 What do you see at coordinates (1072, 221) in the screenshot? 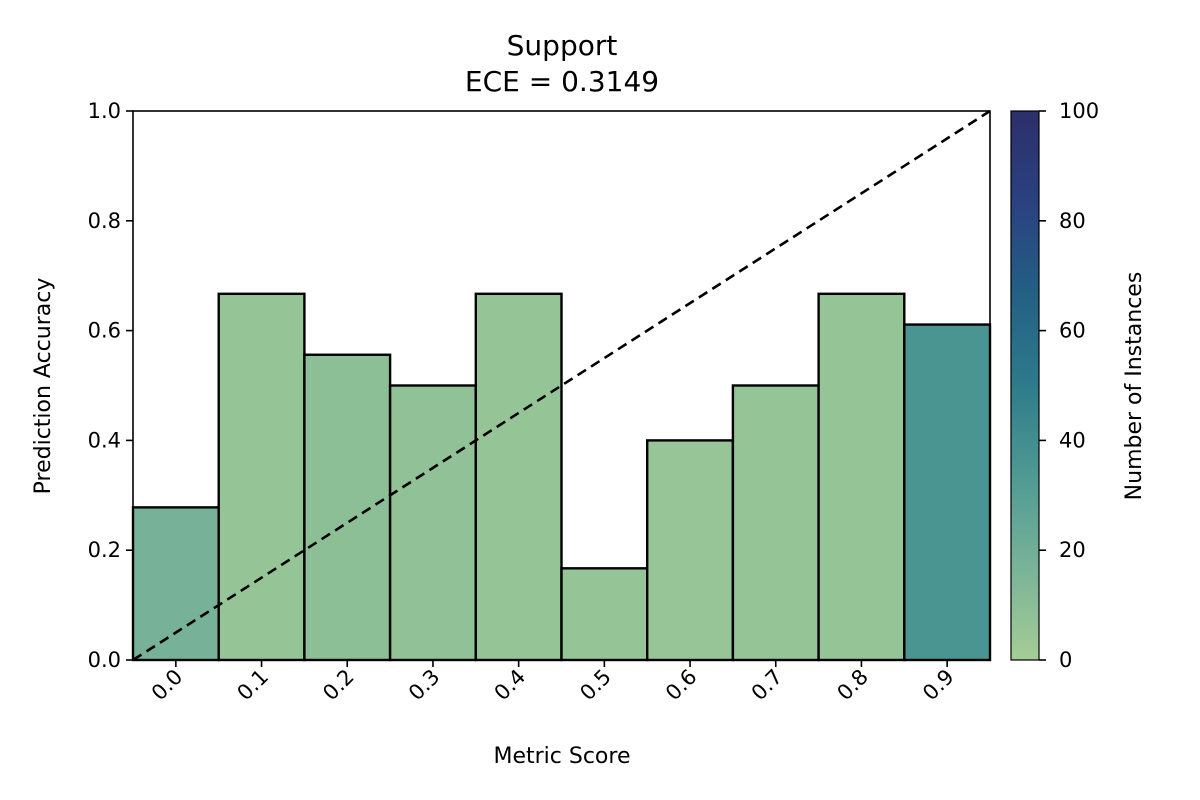
I see `colorbar-tick-label: 80` at bounding box center [1072, 221].